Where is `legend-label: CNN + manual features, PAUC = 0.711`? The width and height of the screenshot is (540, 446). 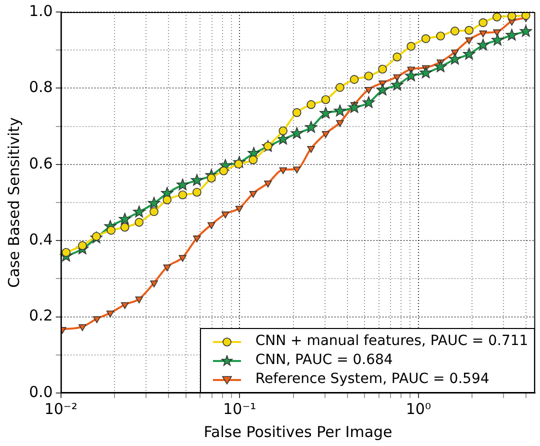 legend-label: CNN + manual features, PAUC = 0.711 is located at coordinates (391, 341).